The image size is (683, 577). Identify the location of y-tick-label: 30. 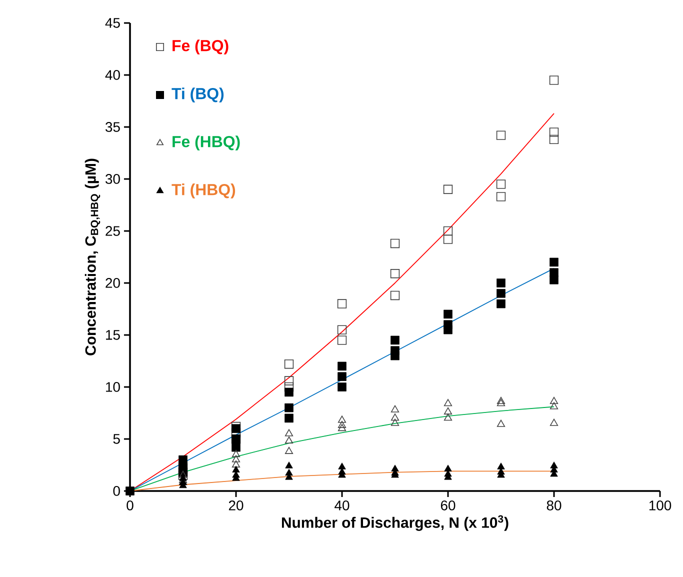
(113, 179).